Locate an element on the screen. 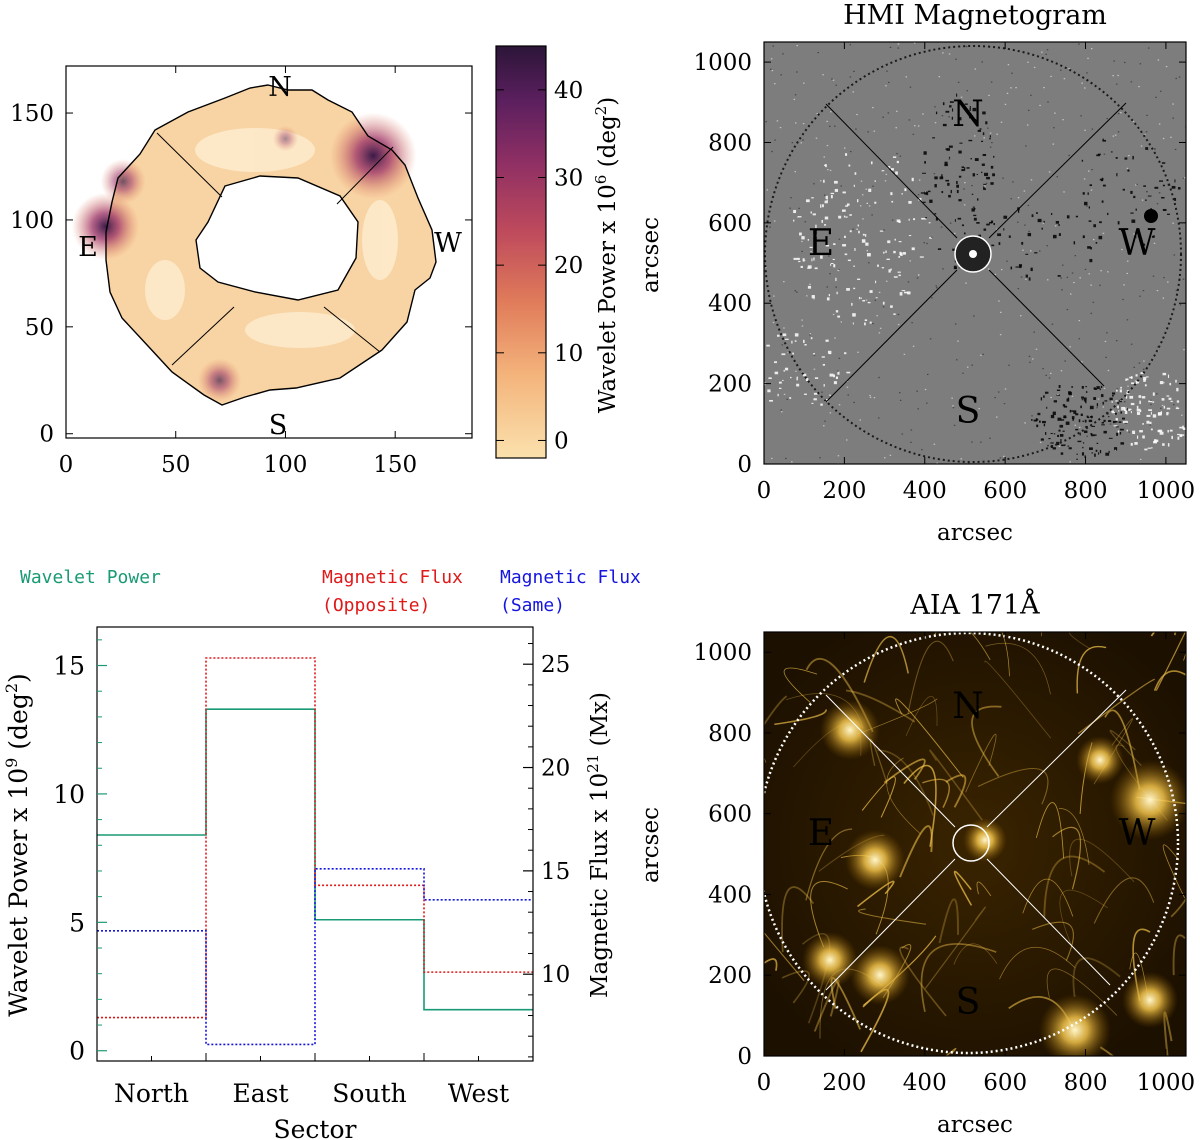 This screenshot has height=1140, width=1200. x-tick-label: 400 is located at coordinates (925, 491).